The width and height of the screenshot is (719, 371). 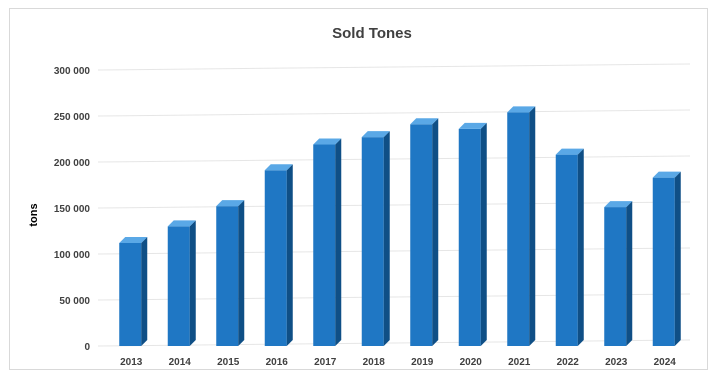 I want to click on bar-2023, so click(x=618, y=273).